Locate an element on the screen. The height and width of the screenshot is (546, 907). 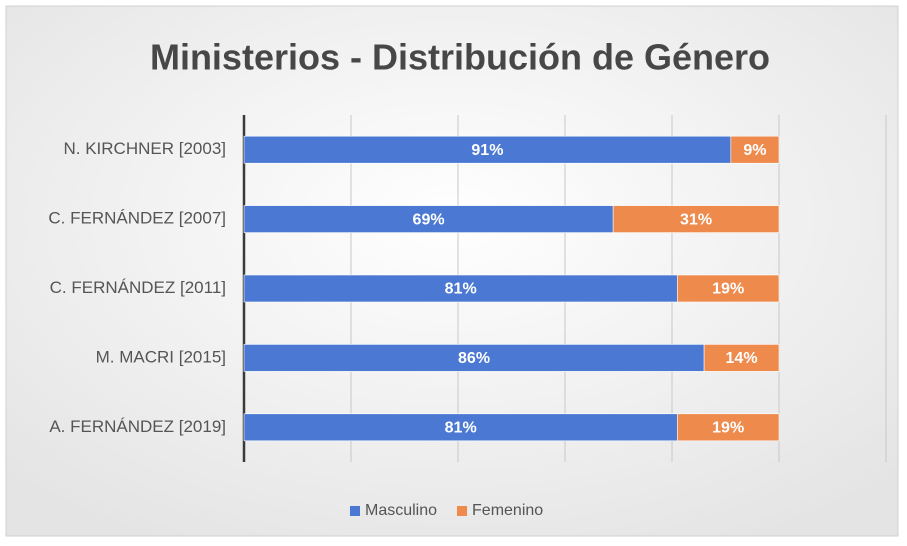
y-tick-label: C. FERNÁNDEZ [2007] is located at coordinates (137, 218).